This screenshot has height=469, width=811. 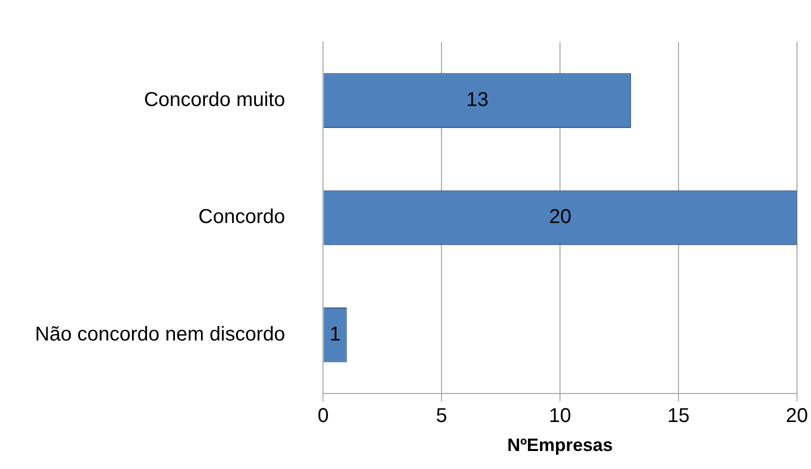 What do you see at coordinates (335, 334) in the screenshot?
I see `data-label: 1` at bounding box center [335, 334].